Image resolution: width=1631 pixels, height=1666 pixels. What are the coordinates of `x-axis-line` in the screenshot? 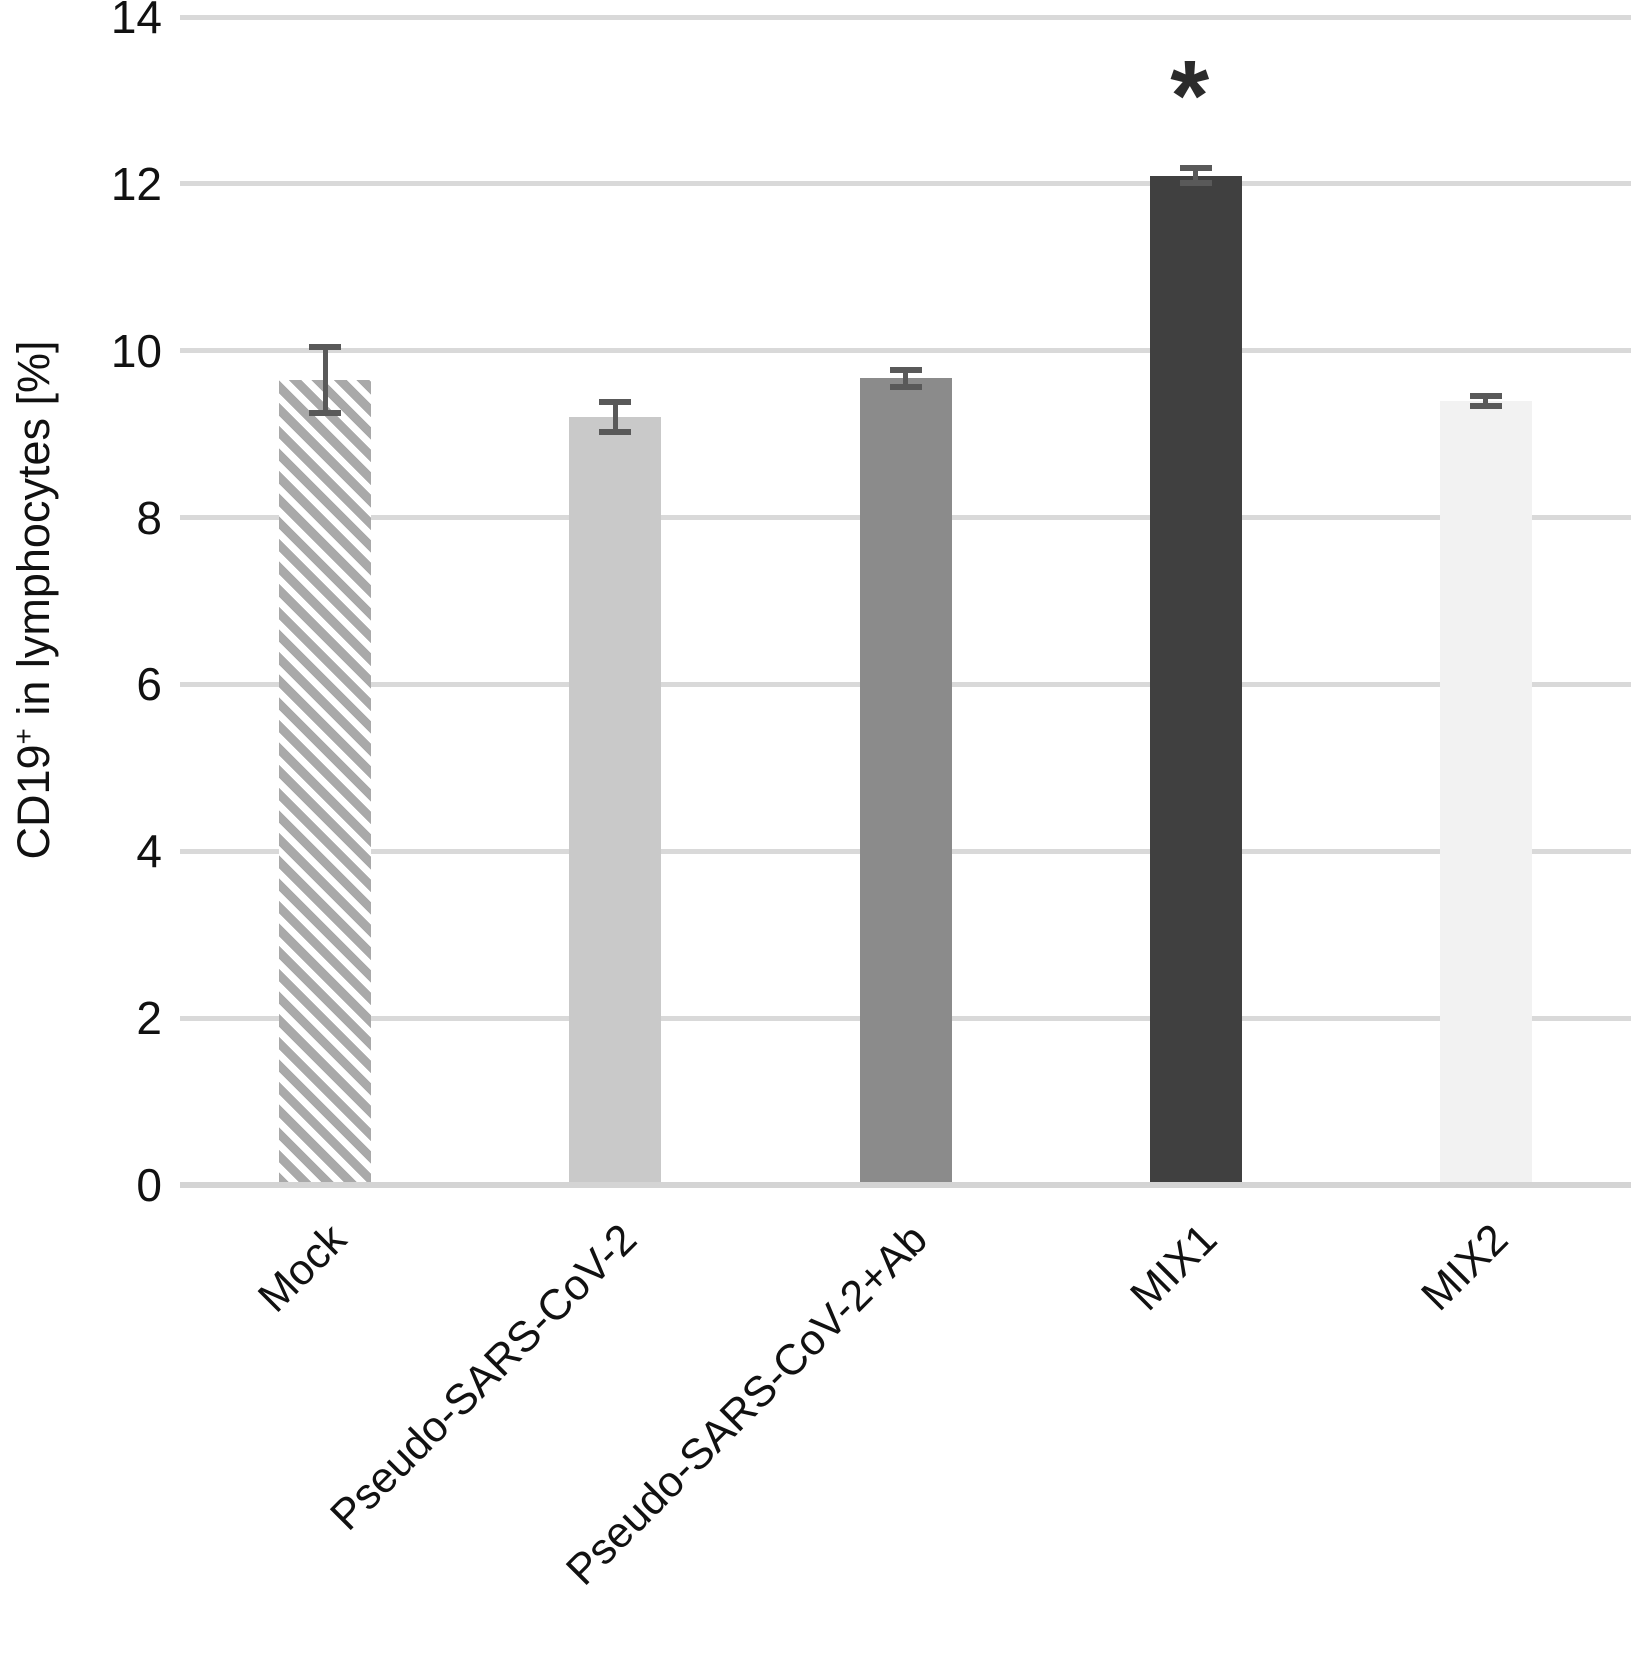 It's located at (905, 1185).